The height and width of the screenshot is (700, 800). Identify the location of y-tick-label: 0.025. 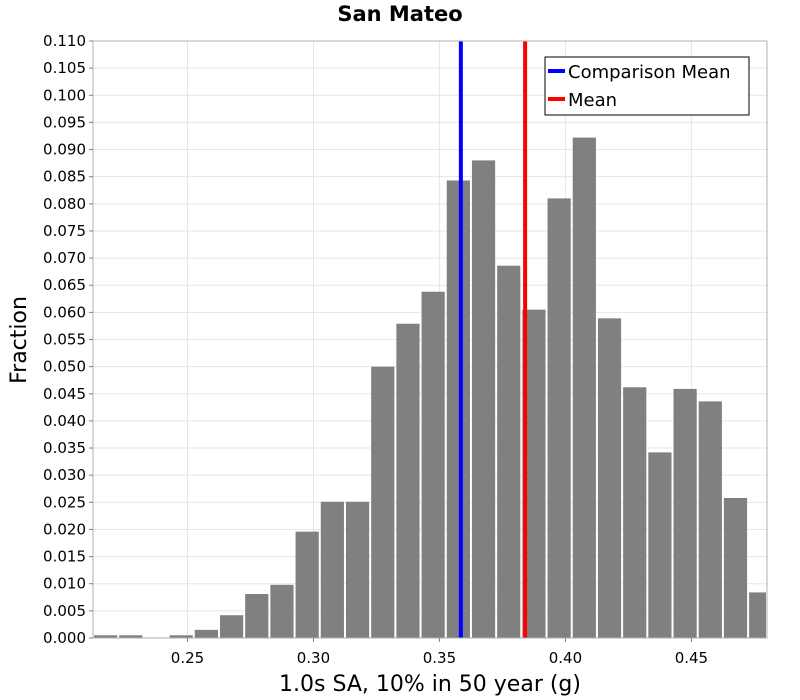
(64, 502).